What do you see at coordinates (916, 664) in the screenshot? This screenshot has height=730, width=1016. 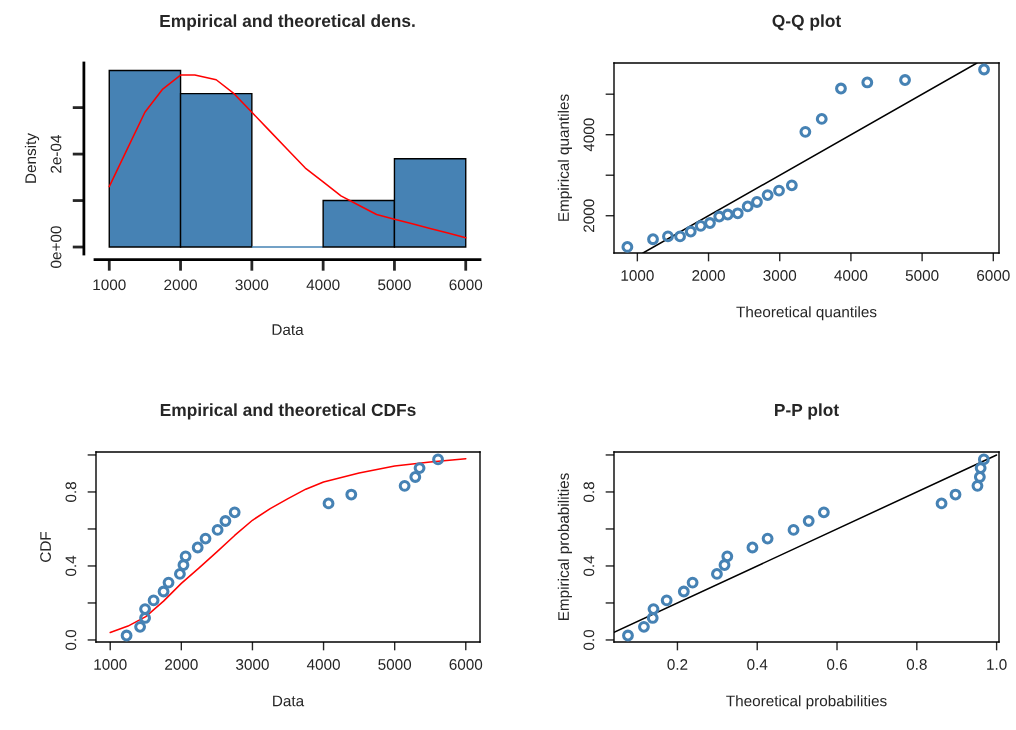 I see `x-tick-label: 0.8` at bounding box center [916, 664].